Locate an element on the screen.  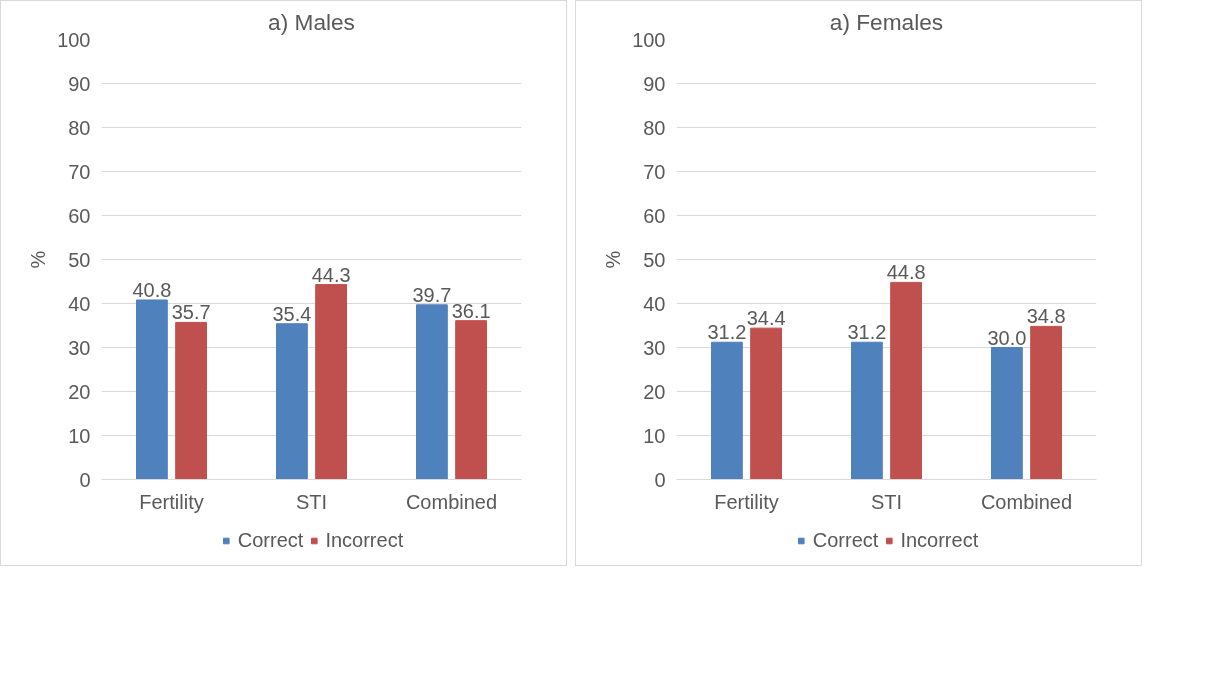
data-label: 36.1 is located at coordinates (471, 310).